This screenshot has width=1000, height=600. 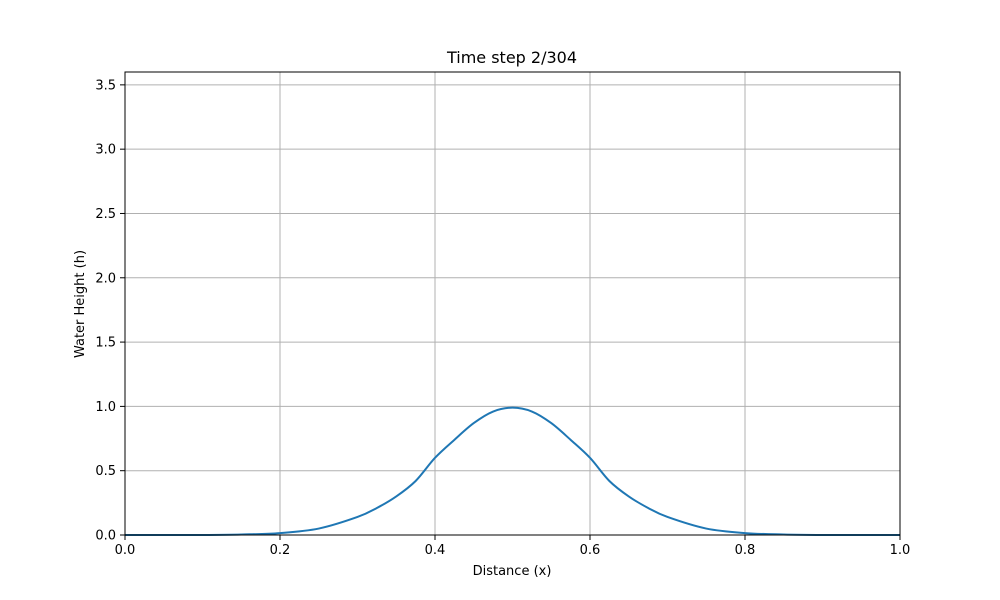 I want to click on y-tick-label: 3.0, so click(x=105, y=150).